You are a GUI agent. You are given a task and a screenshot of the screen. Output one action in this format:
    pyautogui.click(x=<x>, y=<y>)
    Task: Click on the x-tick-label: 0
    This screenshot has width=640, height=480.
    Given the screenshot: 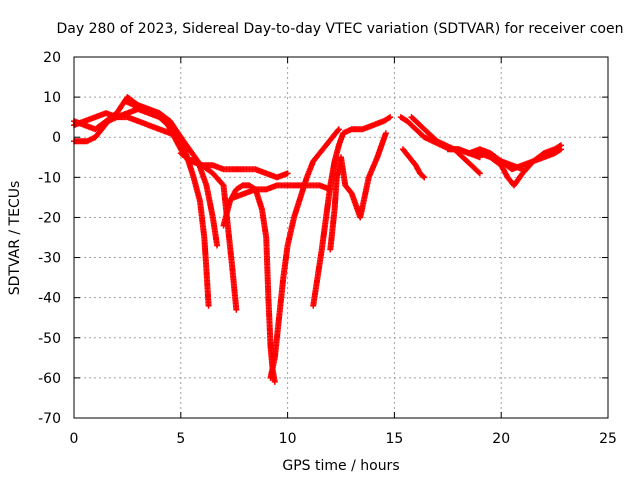 What is the action you would take?
    pyautogui.click(x=74, y=439)
    